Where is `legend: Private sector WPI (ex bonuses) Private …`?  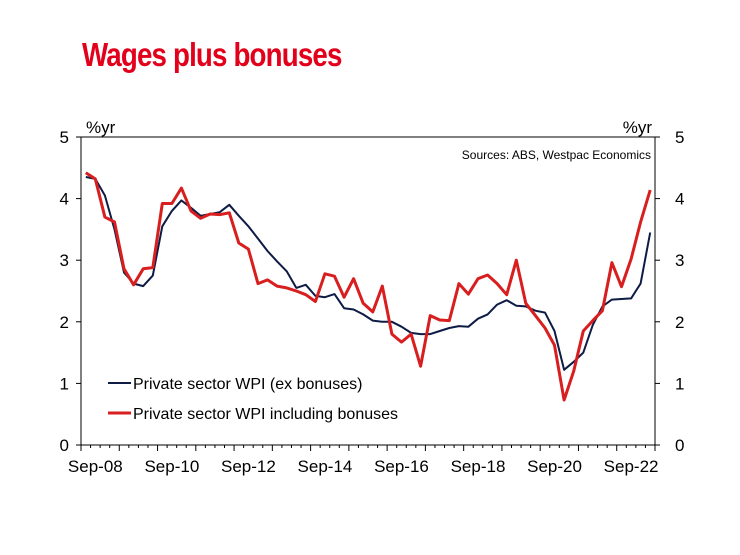 legend: Private sector WPI (ex bonuses) Private … is located at coordinates (253, 399).